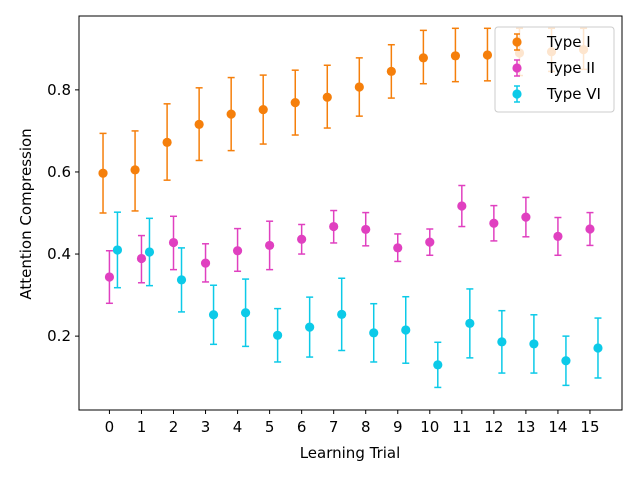 This screenshot has width=640, height=485. What do you see at coordinates (429, 427) in the screenshot?
I see `x-tick-label: 10` at bounding box center [429, 427].